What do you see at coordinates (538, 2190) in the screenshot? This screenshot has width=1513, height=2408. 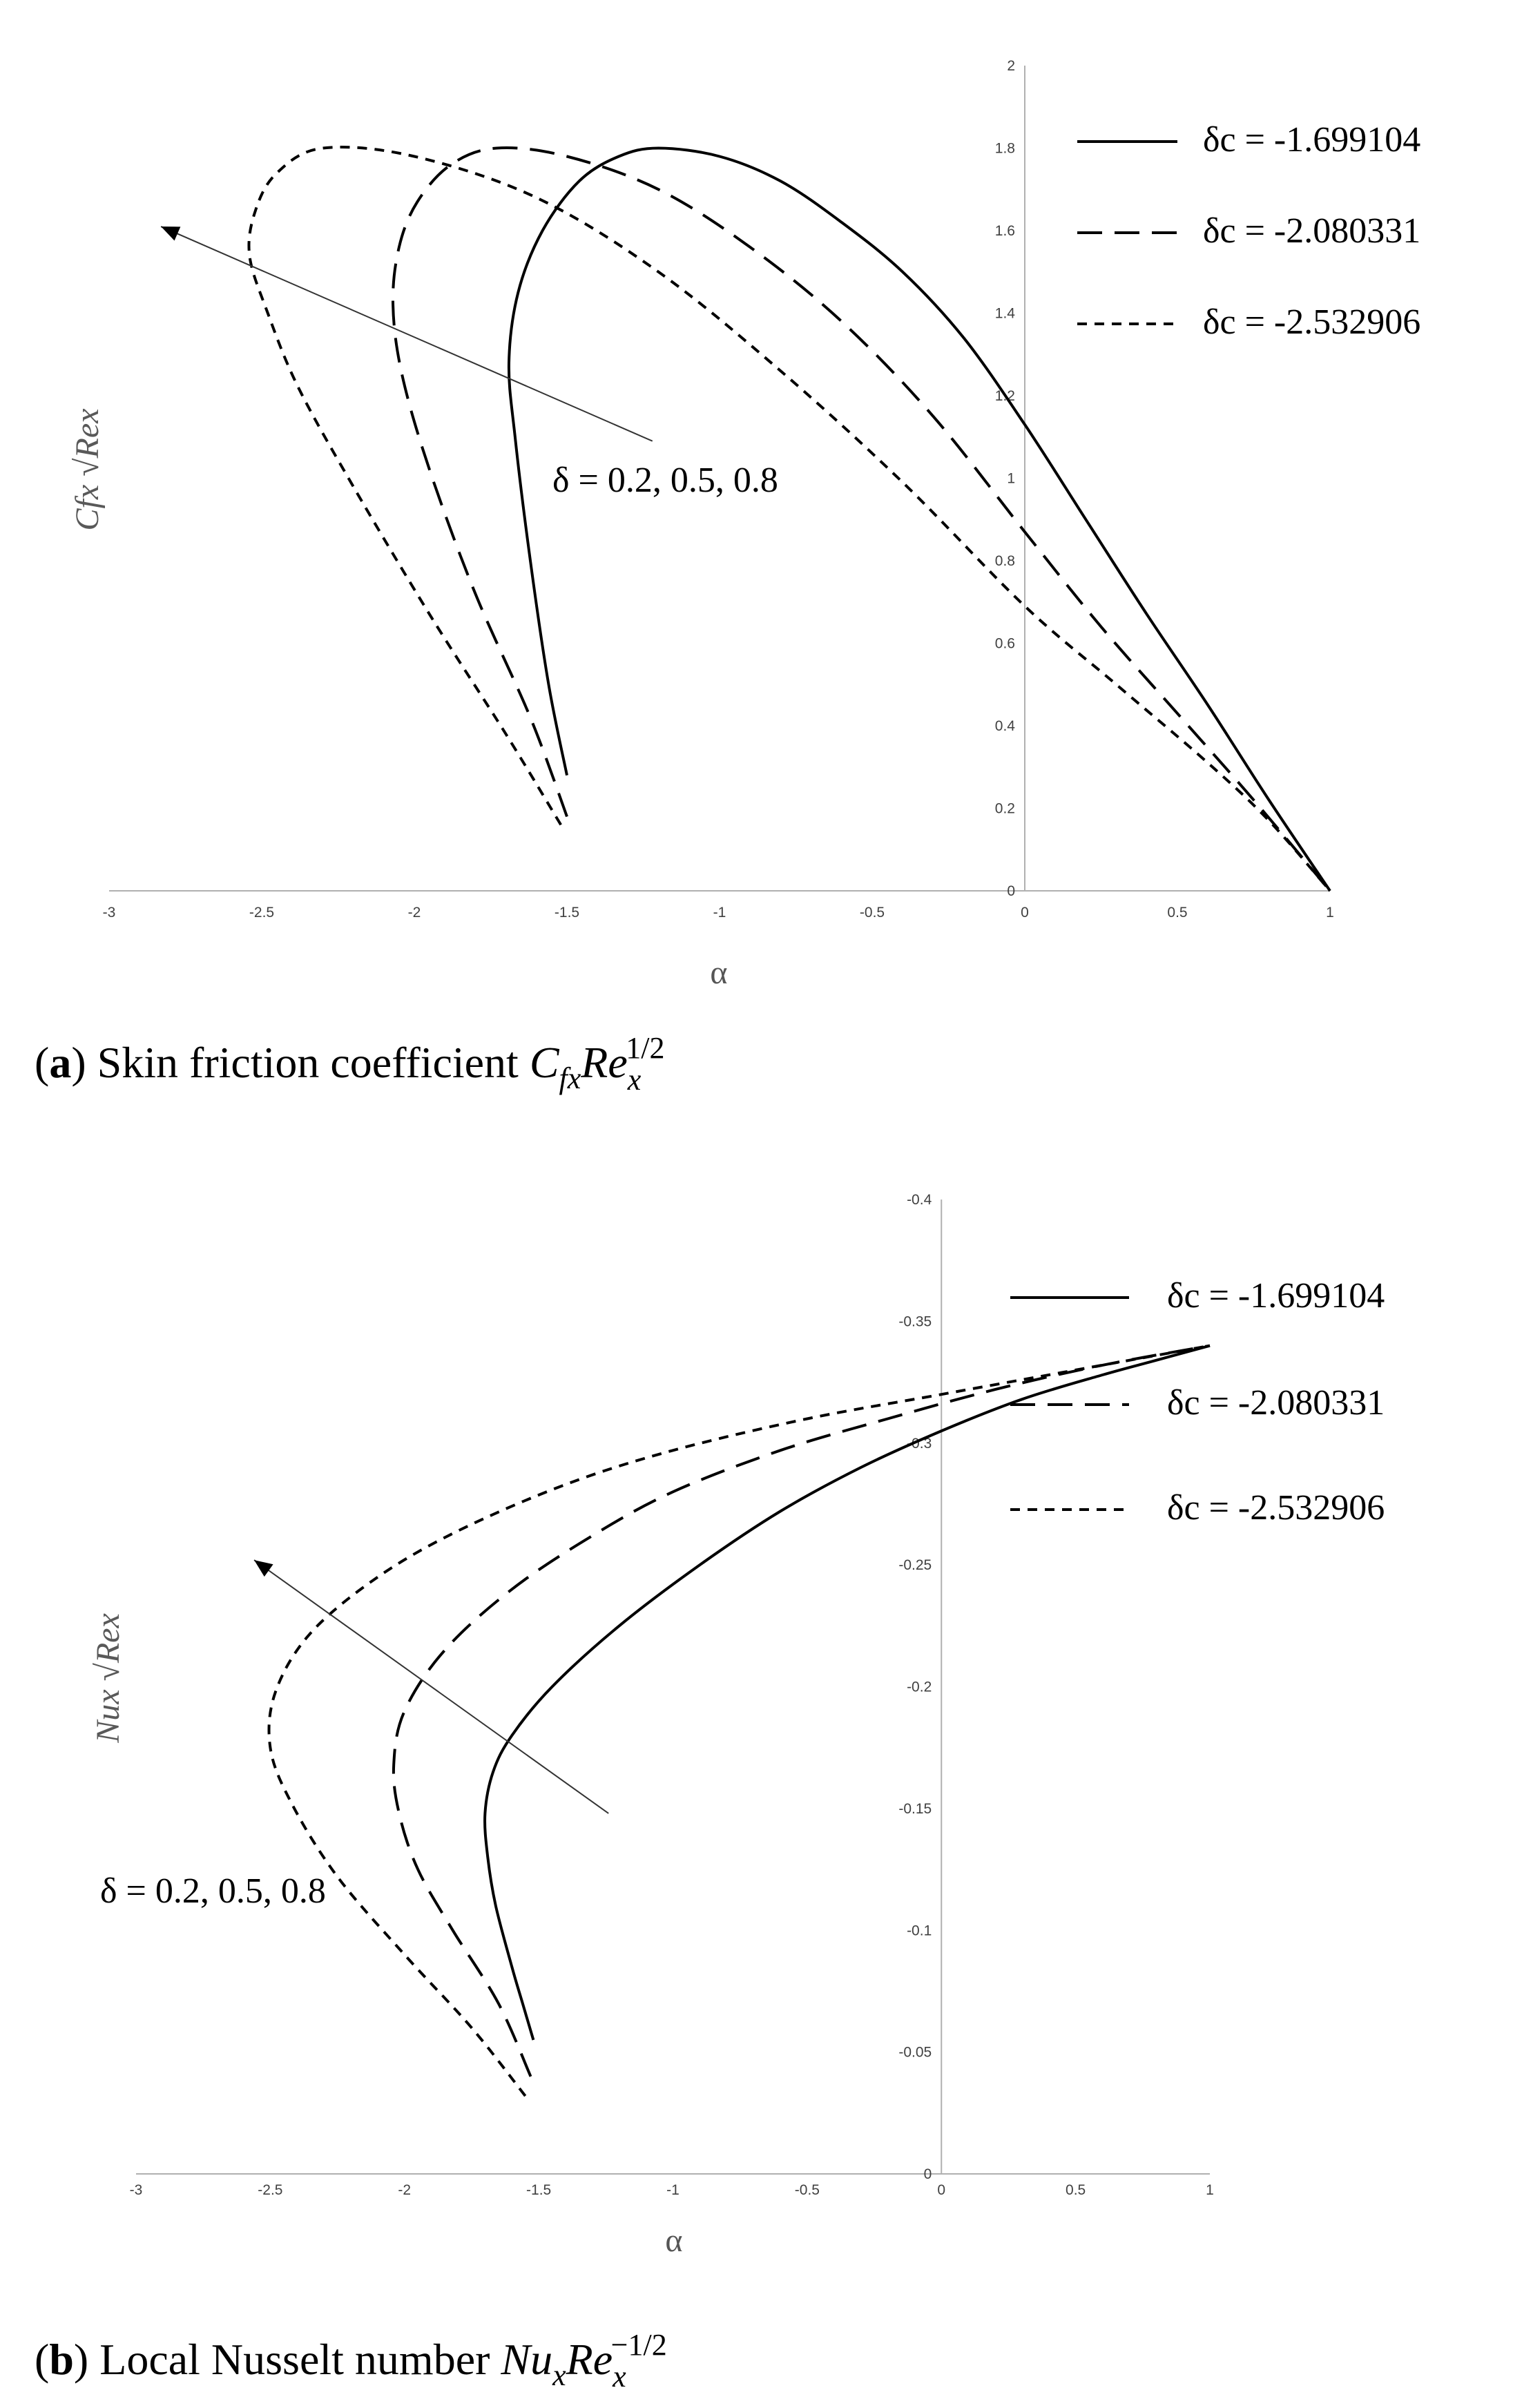 I see `panel-b-x-tick-label: -1.5` at bounding box center [538, 2190].